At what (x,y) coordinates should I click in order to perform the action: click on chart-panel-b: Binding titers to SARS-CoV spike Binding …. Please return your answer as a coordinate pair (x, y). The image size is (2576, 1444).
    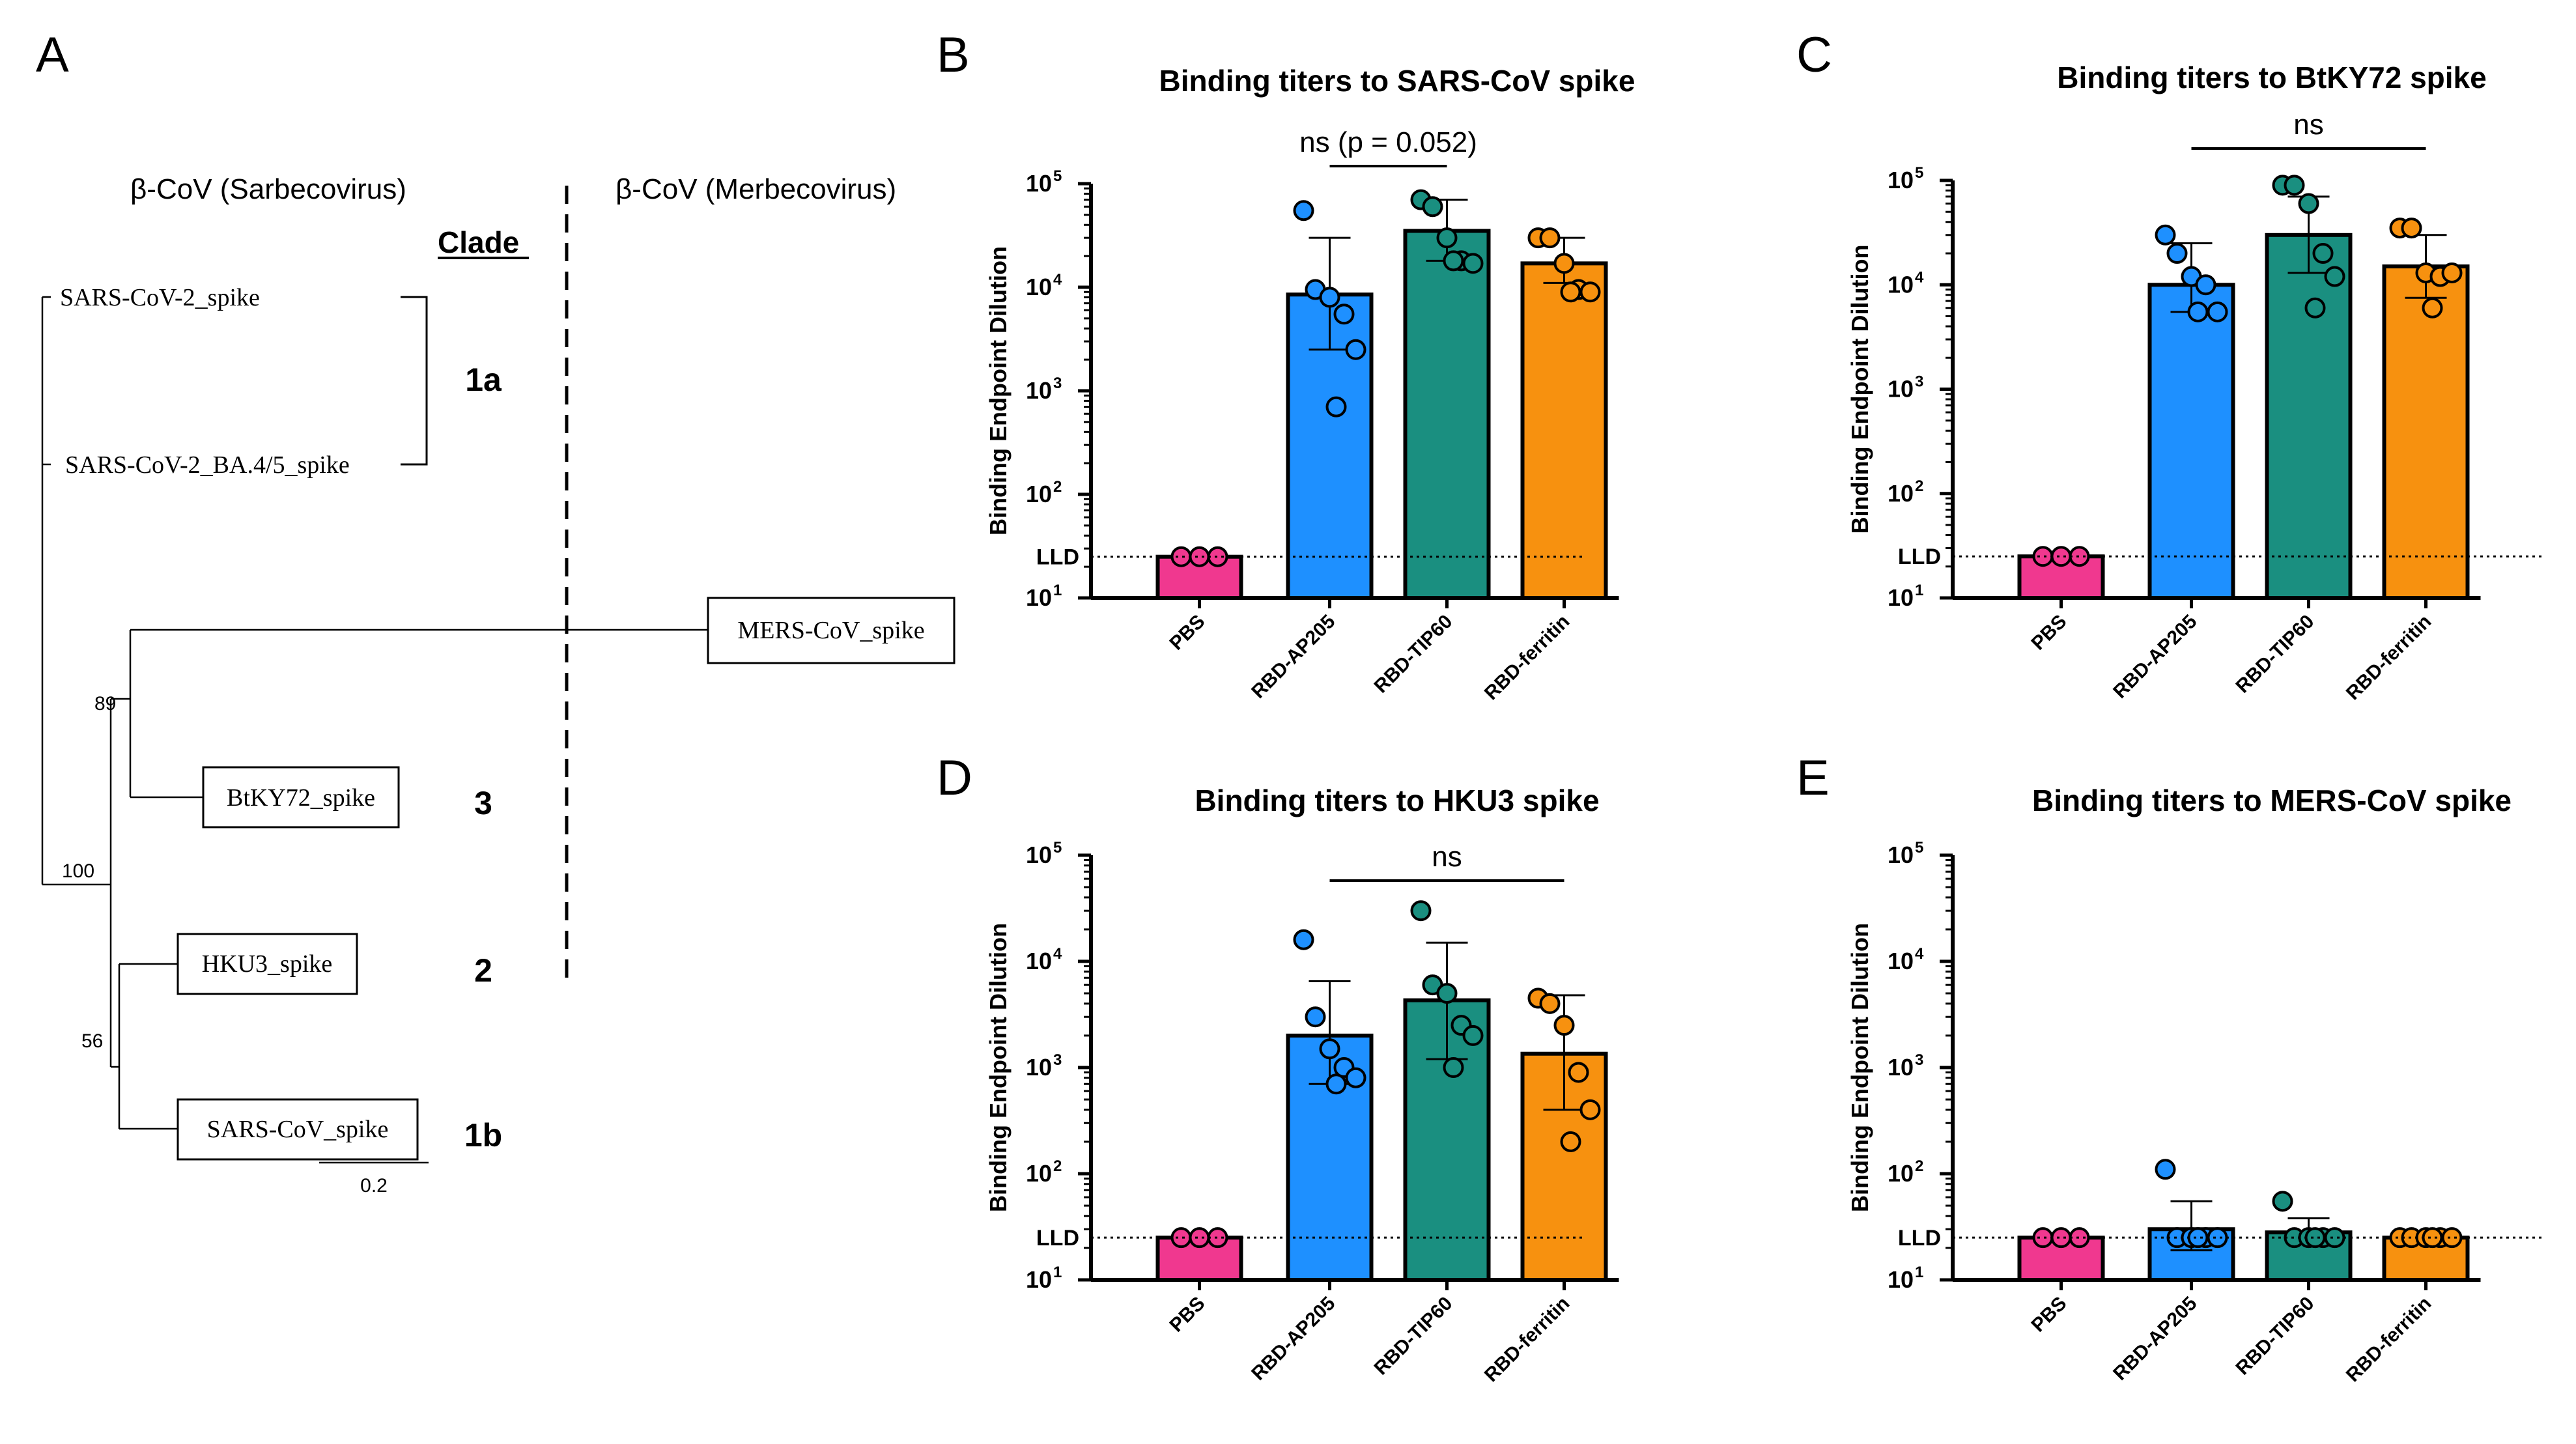
    Looking at the image, I should click on (1310, 384).